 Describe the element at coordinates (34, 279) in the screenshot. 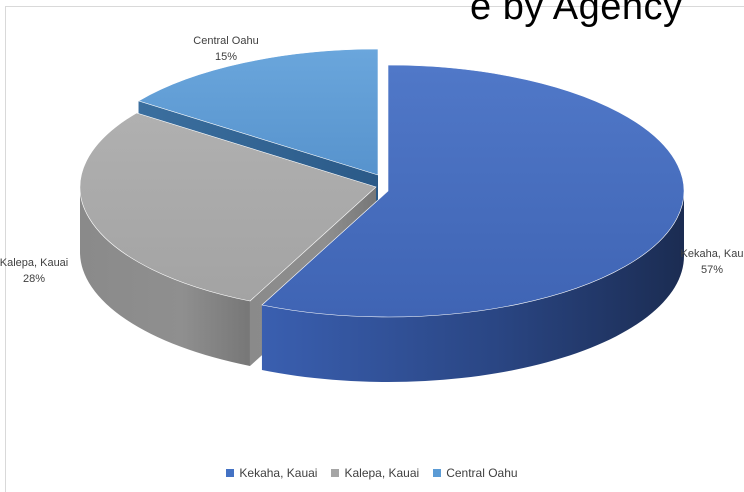

I see `data-label-value-kalepa: 28%` at that location.